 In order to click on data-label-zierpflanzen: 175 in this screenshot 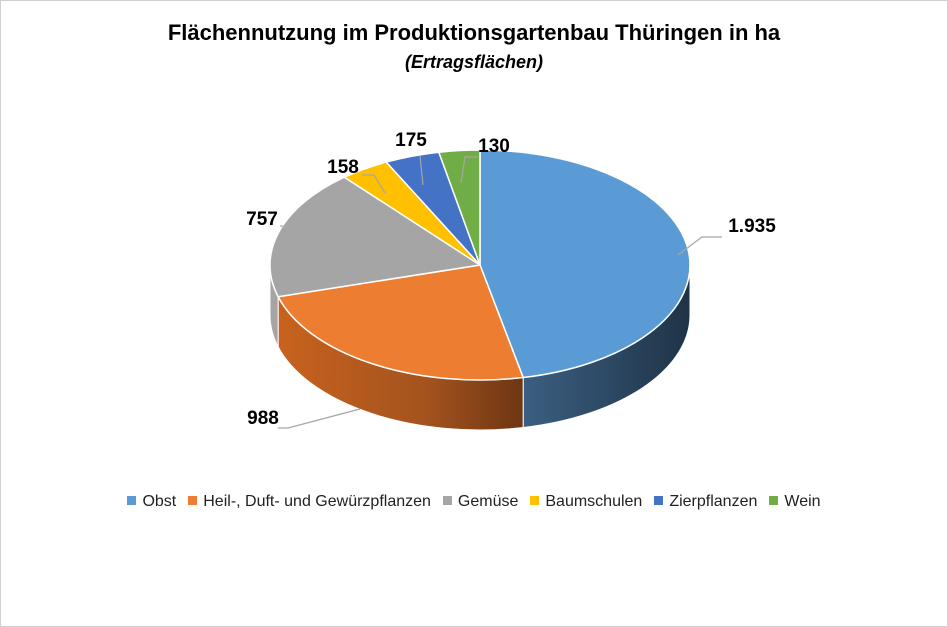, I will do `click(411, 140)`.